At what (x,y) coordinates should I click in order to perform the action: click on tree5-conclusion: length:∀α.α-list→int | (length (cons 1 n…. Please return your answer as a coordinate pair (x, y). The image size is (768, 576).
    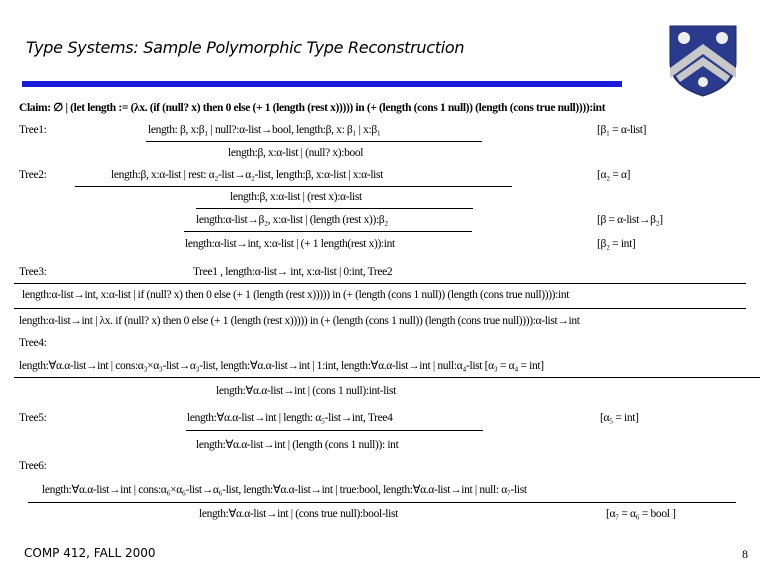
    Looking at the image, I should click on (297, 445).